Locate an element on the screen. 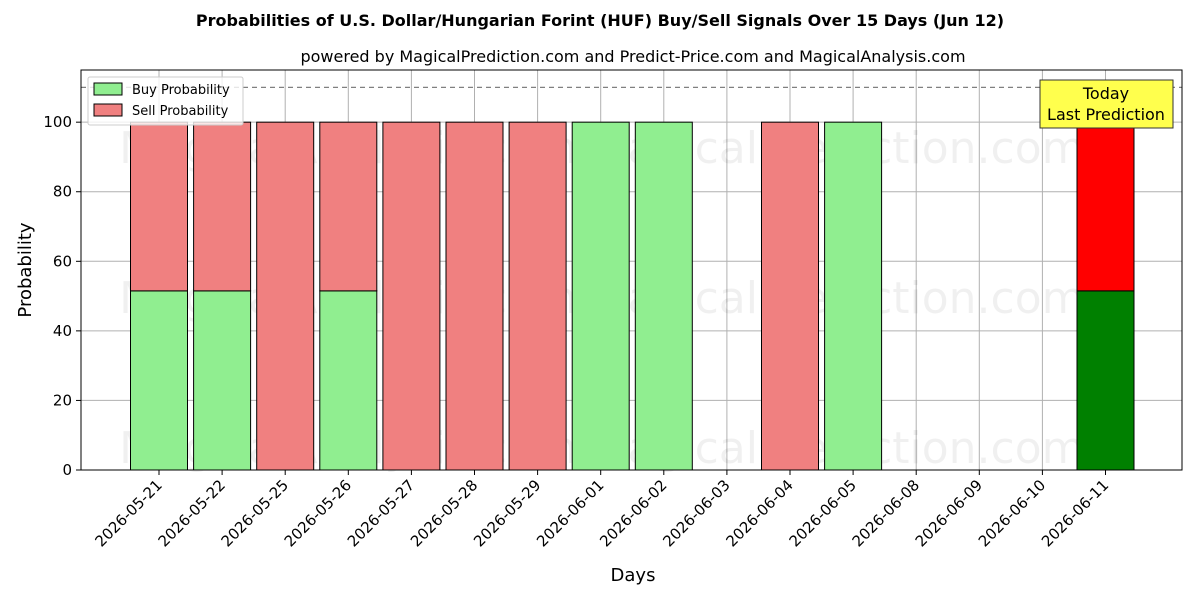 Image resolution: width=1200 pixels, height=600 pixels. y-tick-label: 80 is located at coordinates (62, 192).